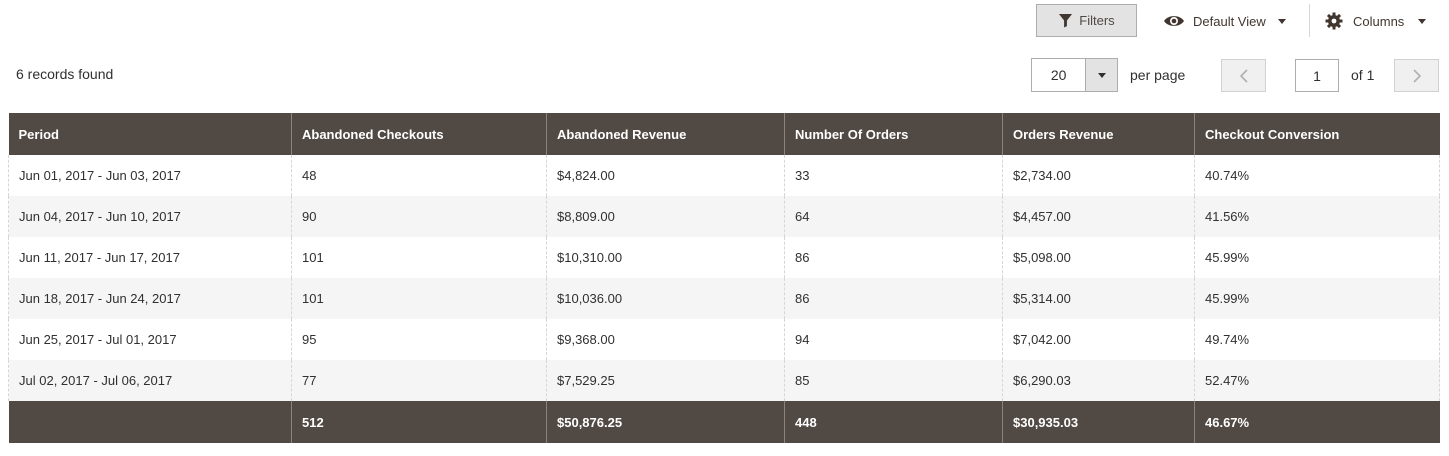 The image size is (1449, 456). Describe the element at coordinates (1334, 21) in the screenshot. I see `gear-icon` at that location.